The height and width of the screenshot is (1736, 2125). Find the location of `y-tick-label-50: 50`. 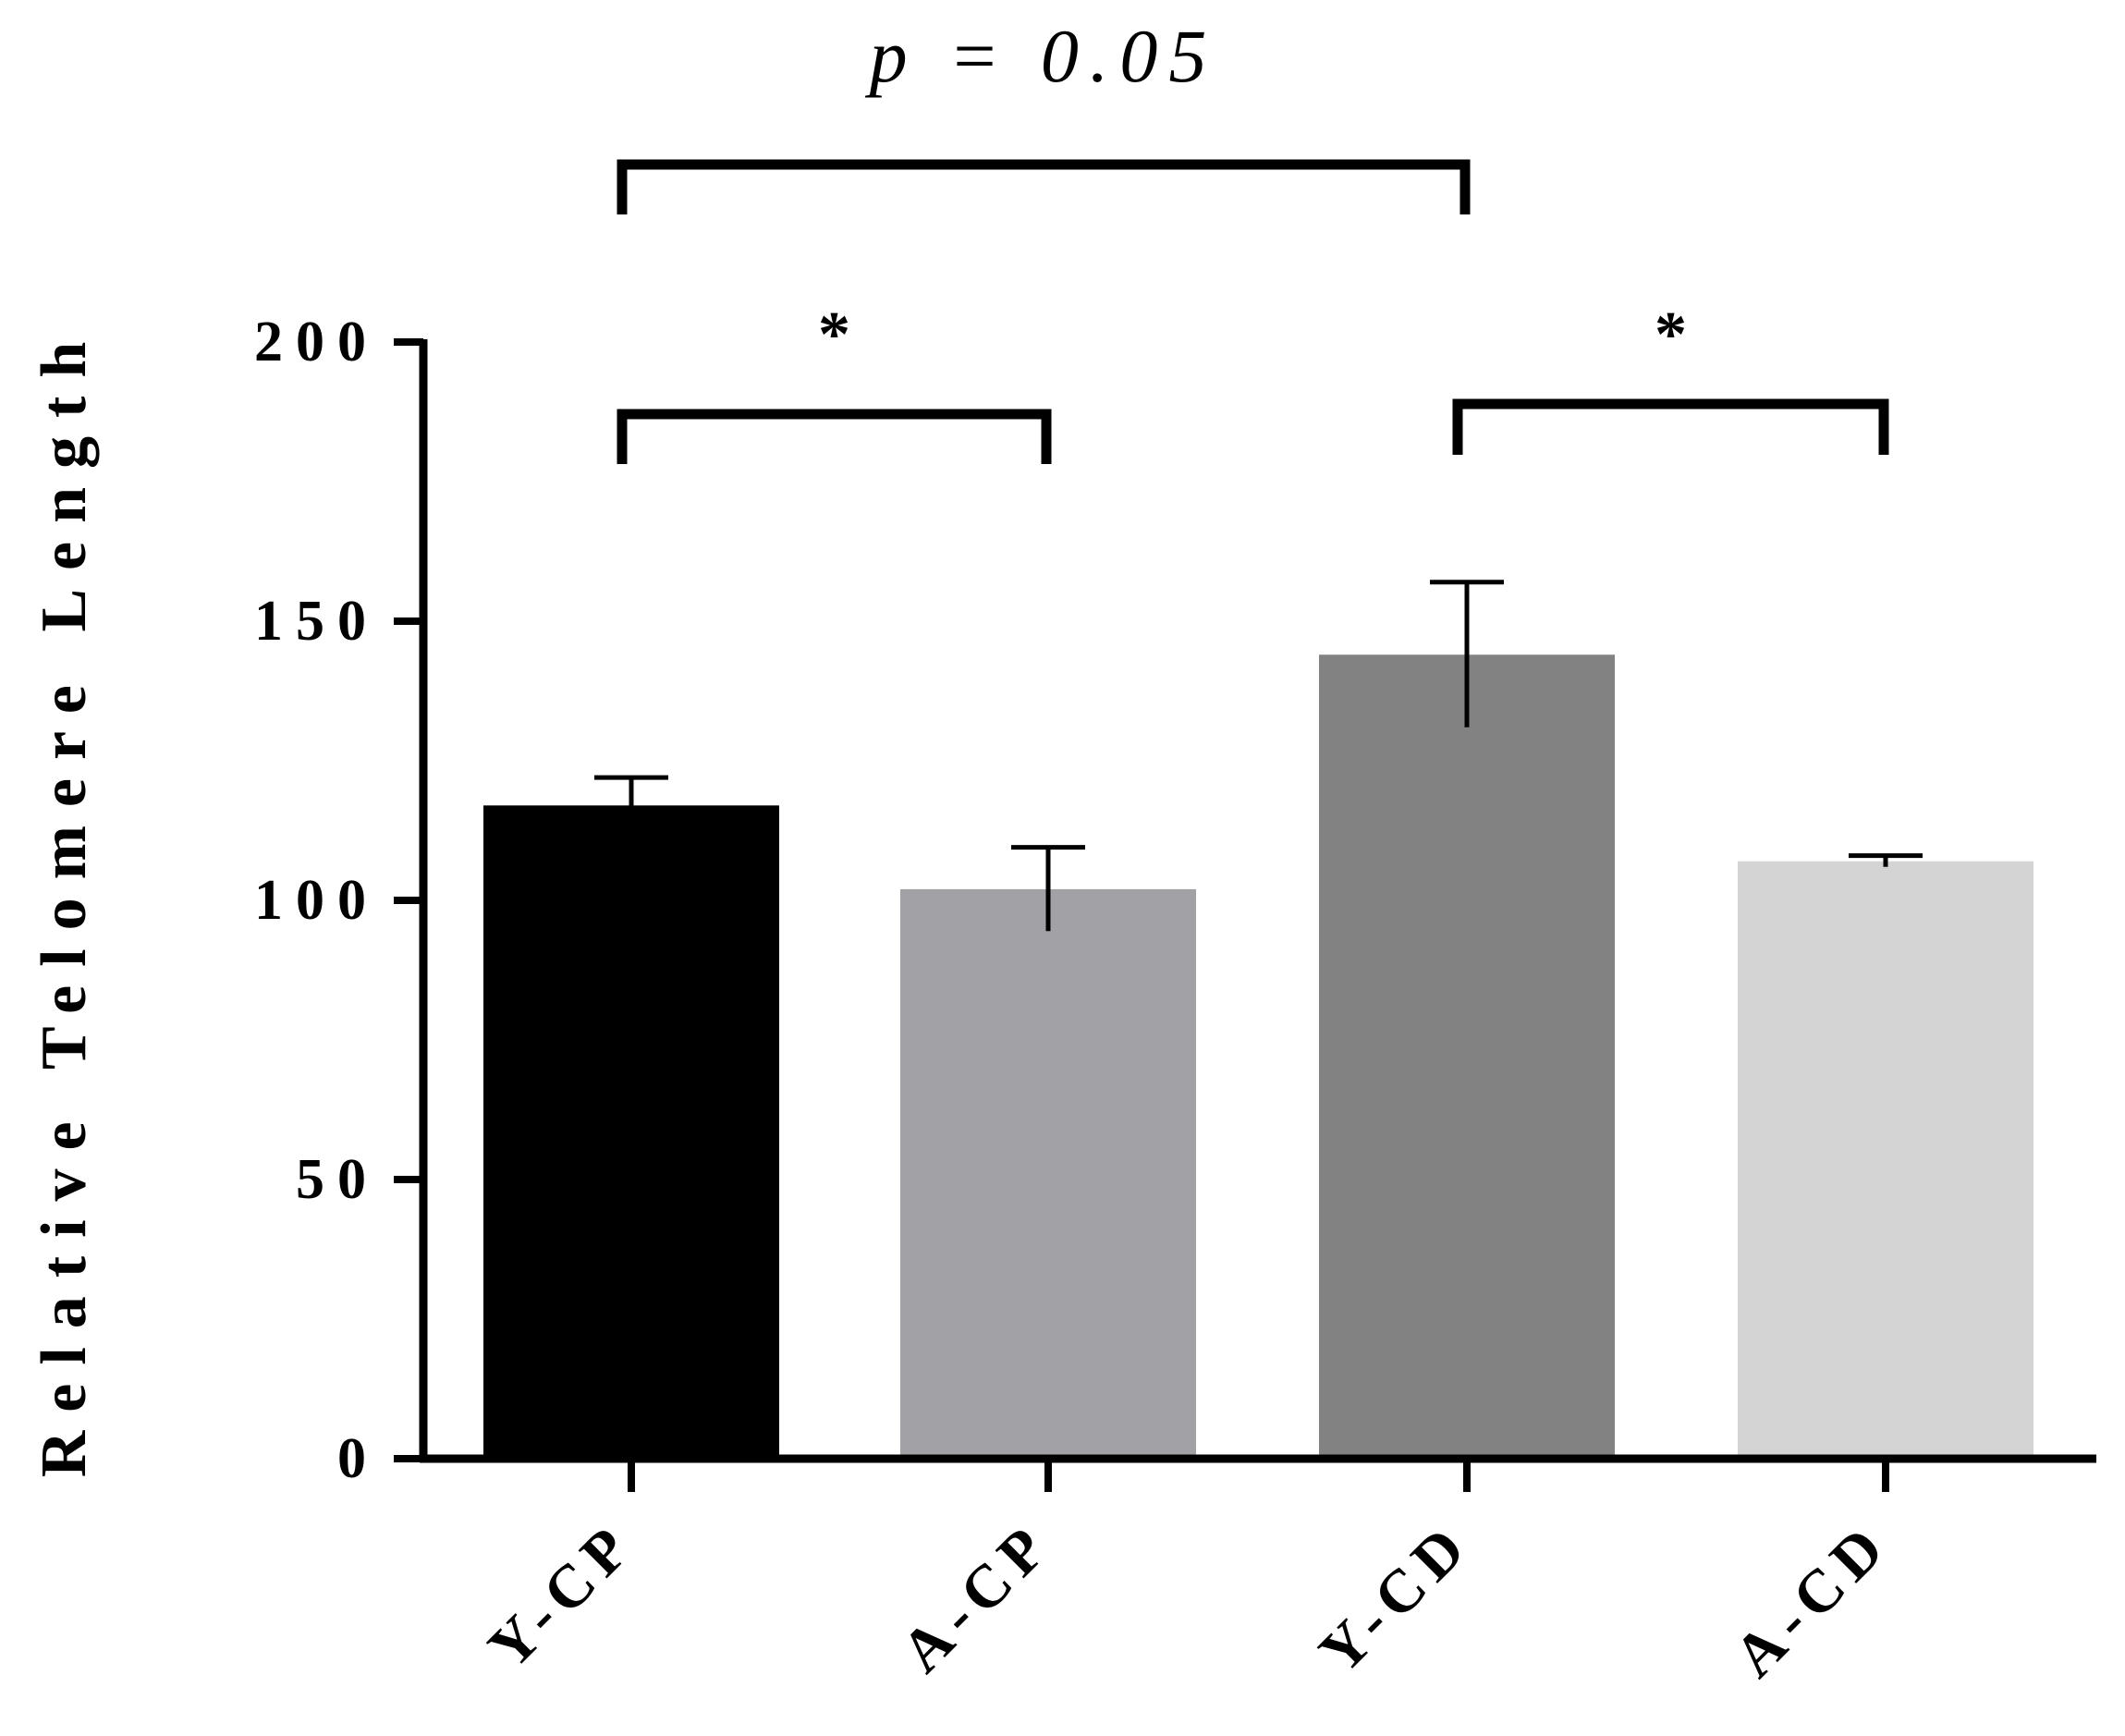

y-tick-label-50: 50 is located at coordinates (337, 1179).